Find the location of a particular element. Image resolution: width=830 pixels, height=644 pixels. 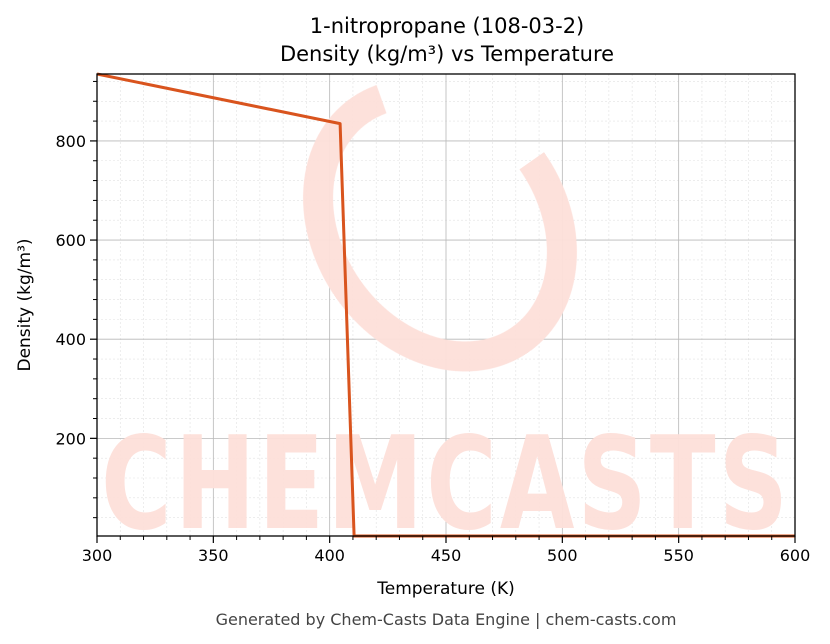

x-tick-label: 350 is located at coordinates (213, 555).